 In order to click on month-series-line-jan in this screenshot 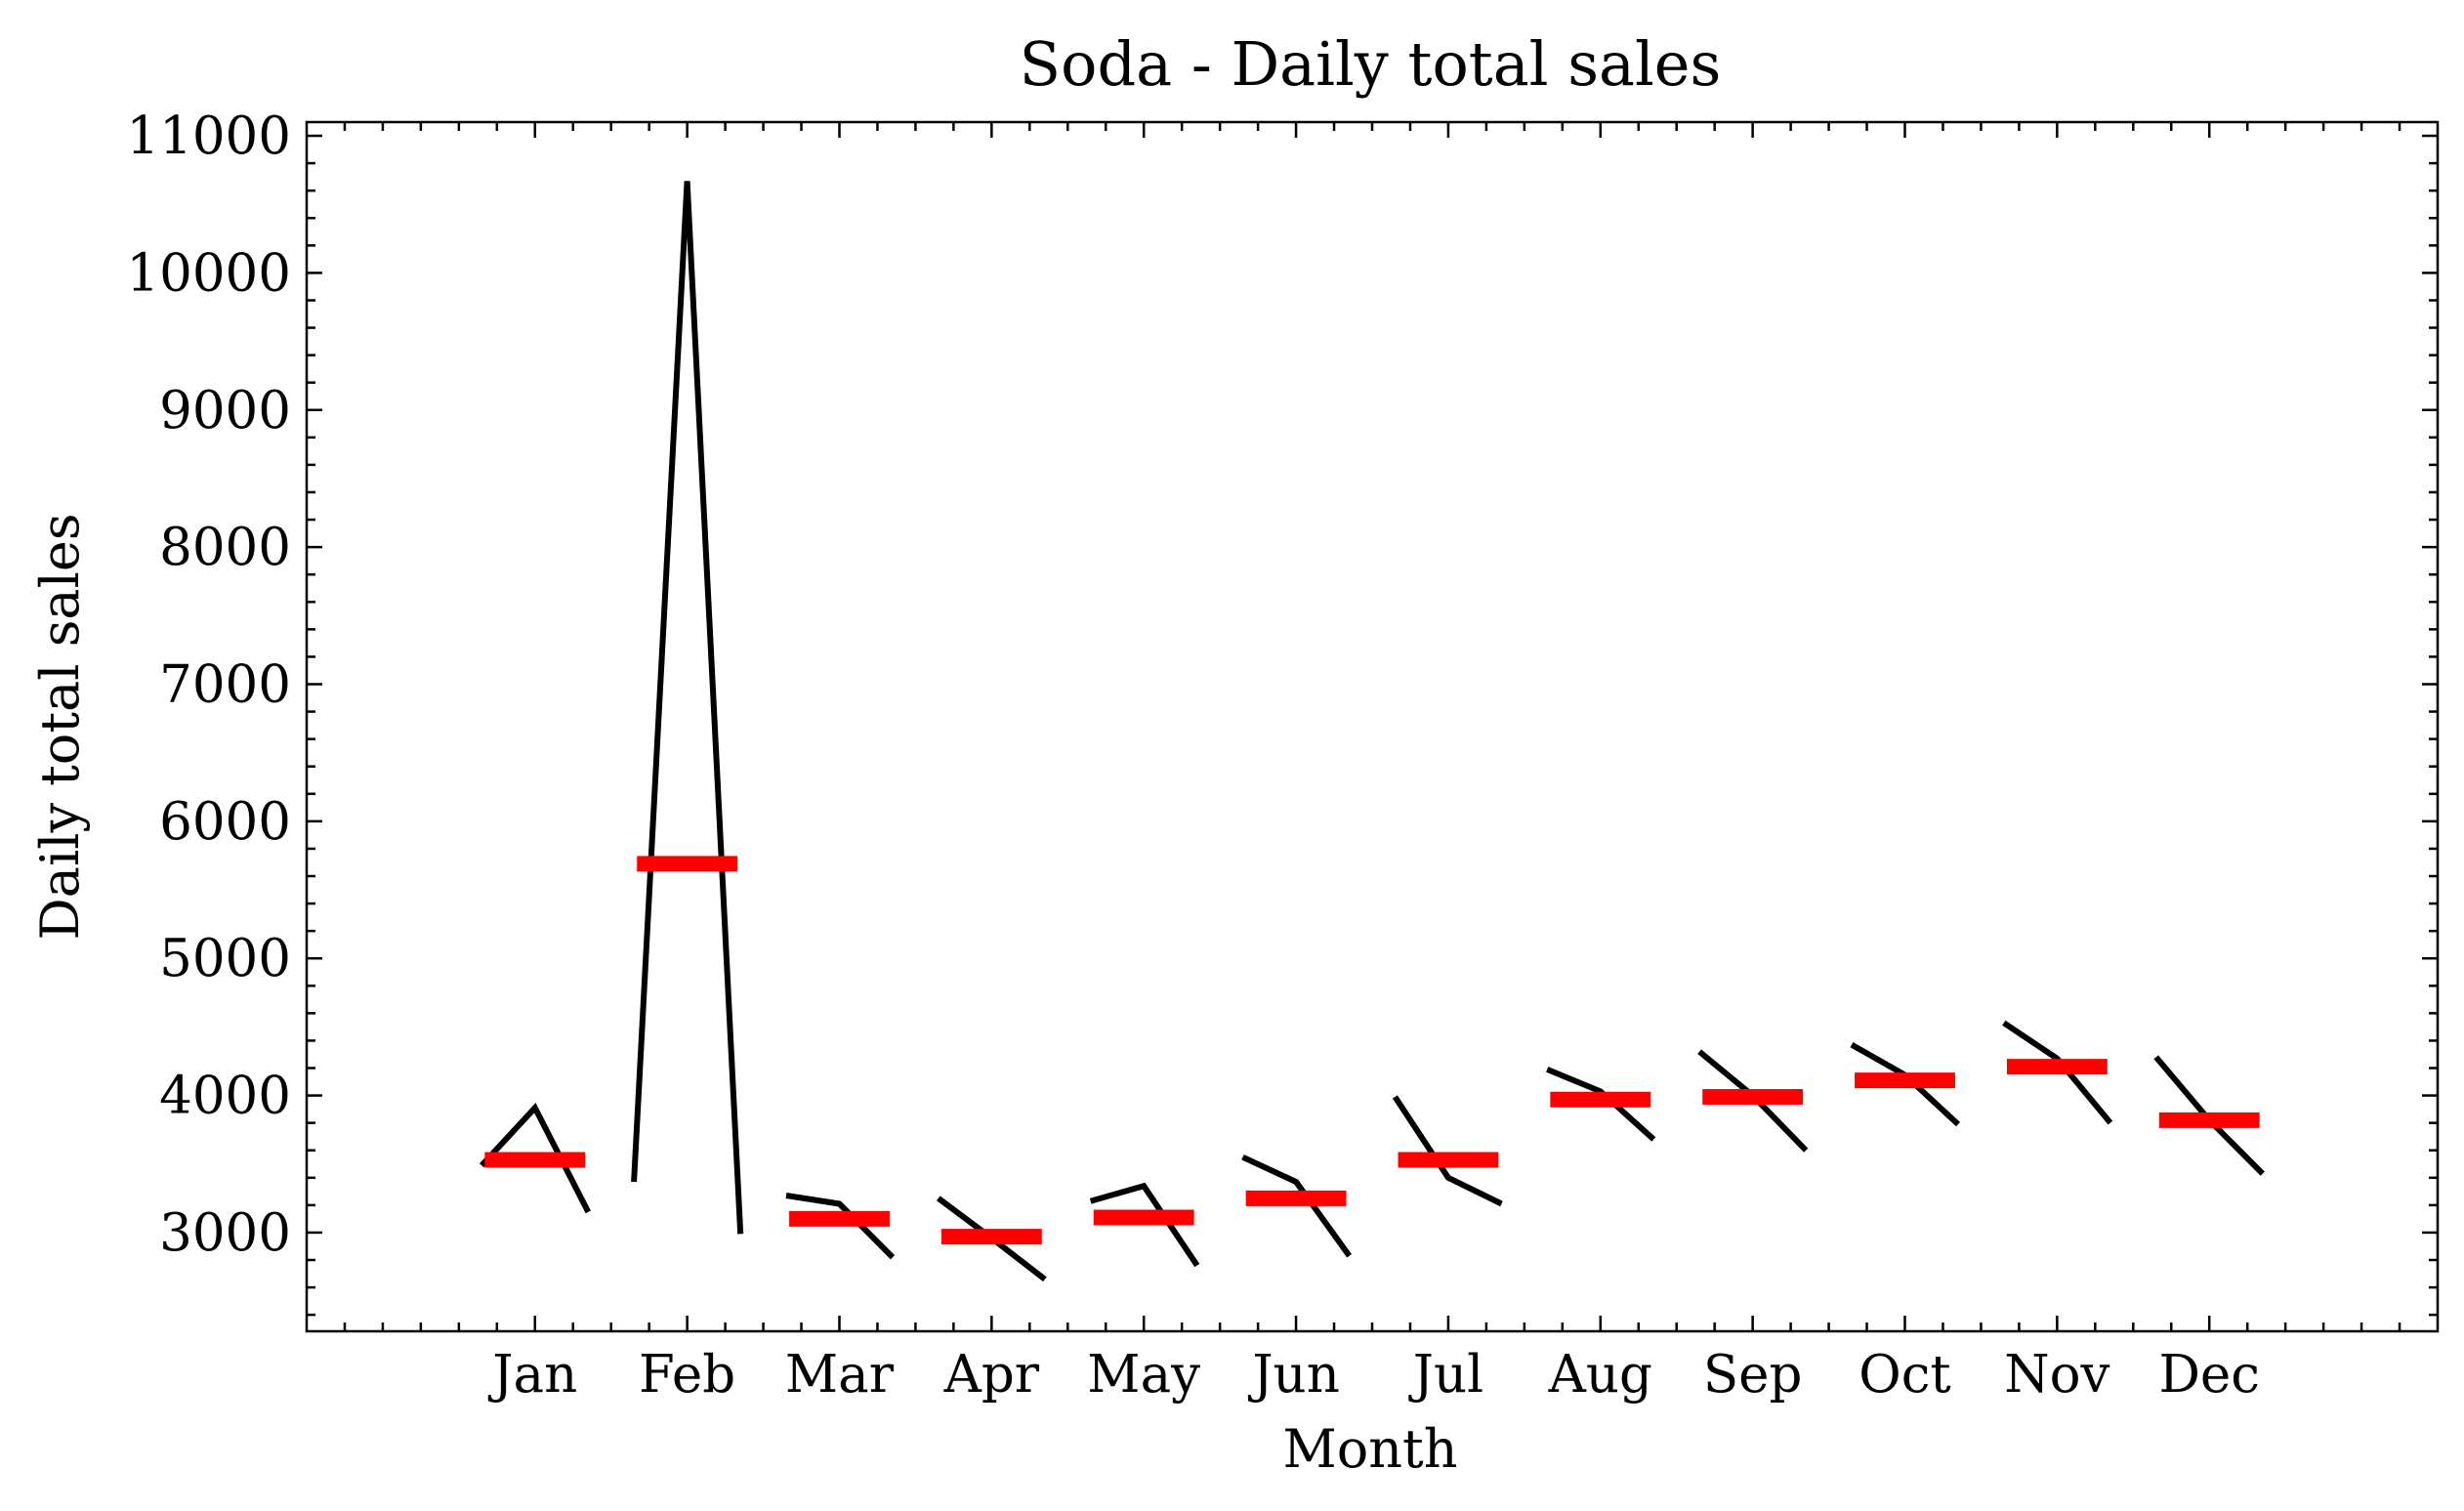, I will do `click(535, 1158)`.